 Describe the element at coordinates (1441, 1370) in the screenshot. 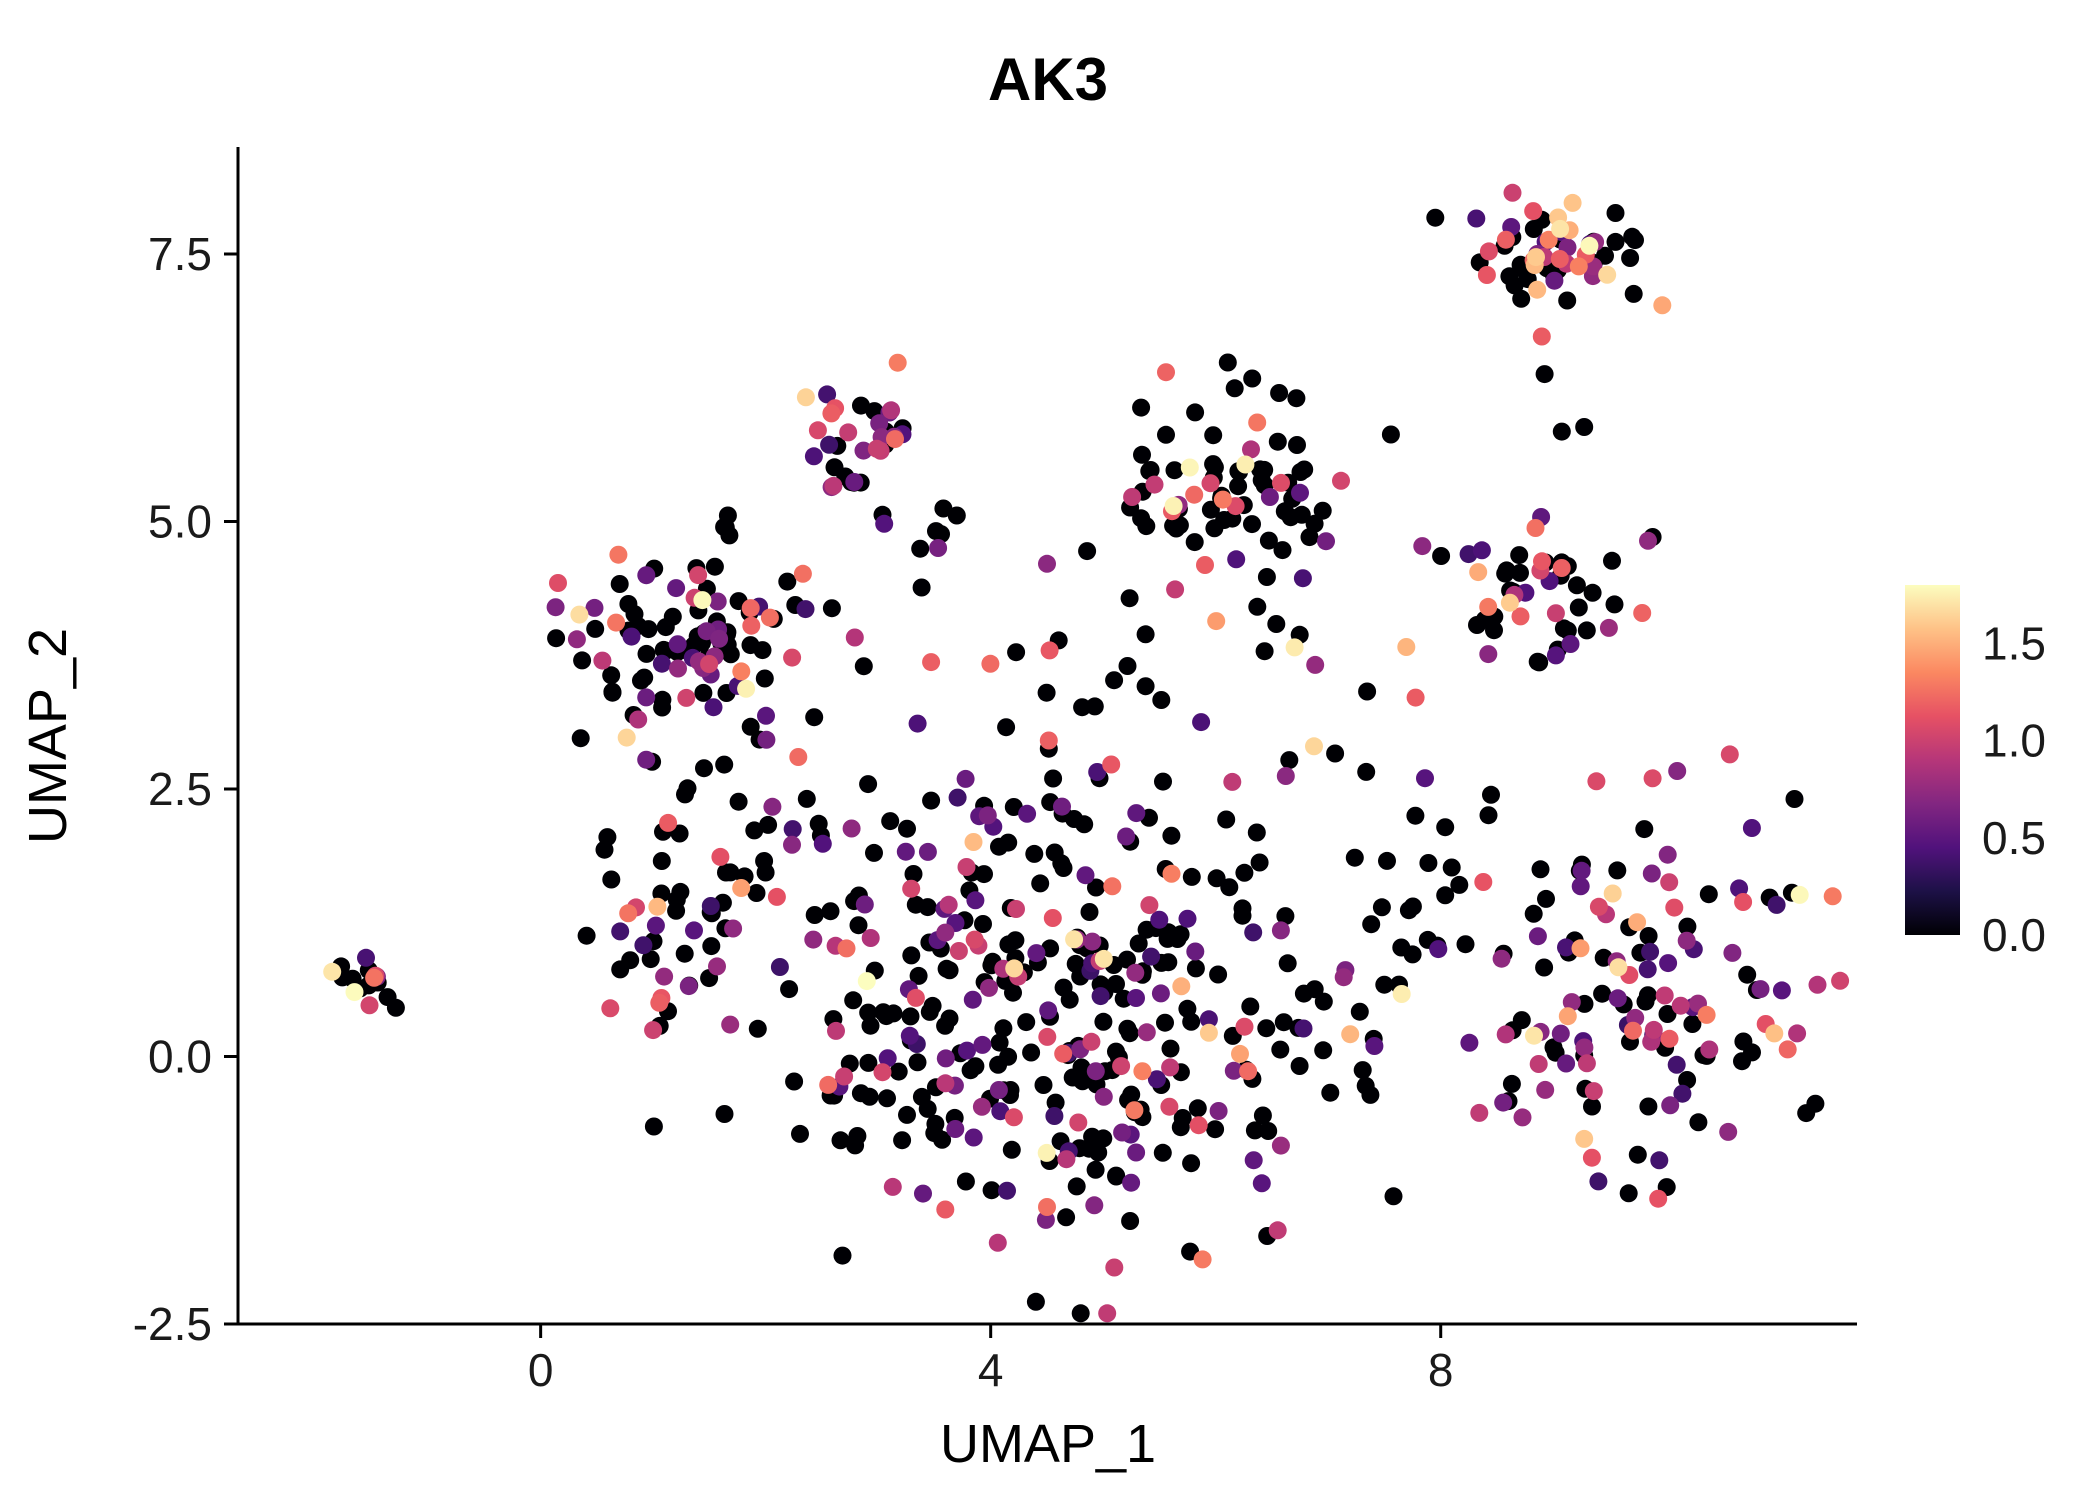

I see `x-tick-label: 8` at that location.